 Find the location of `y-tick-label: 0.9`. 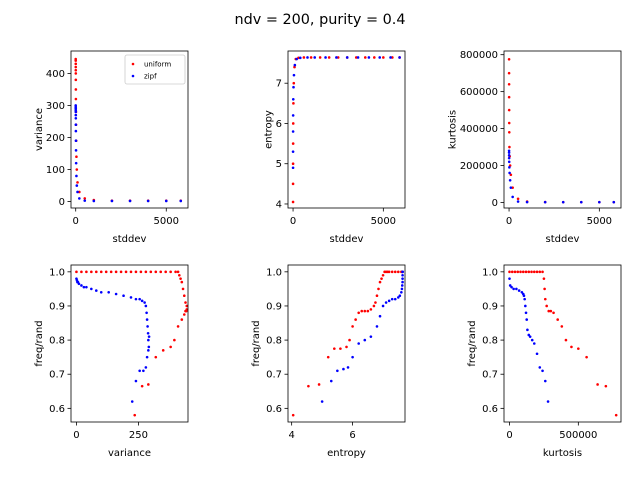

y-tick-label: 0.9 is located at coordinates (274, 306).